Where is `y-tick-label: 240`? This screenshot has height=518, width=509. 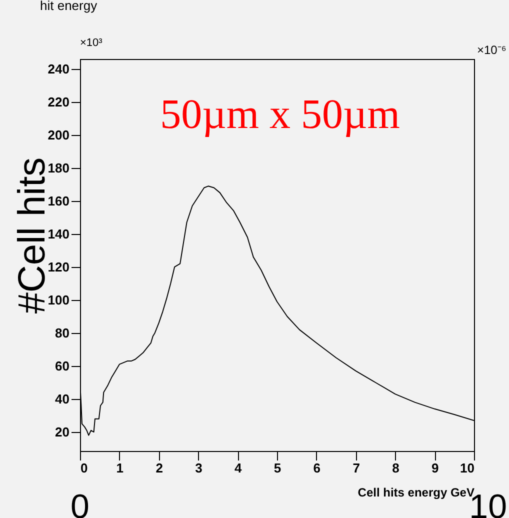
y-tick-label: 240 is located at coordinates (59, 68).